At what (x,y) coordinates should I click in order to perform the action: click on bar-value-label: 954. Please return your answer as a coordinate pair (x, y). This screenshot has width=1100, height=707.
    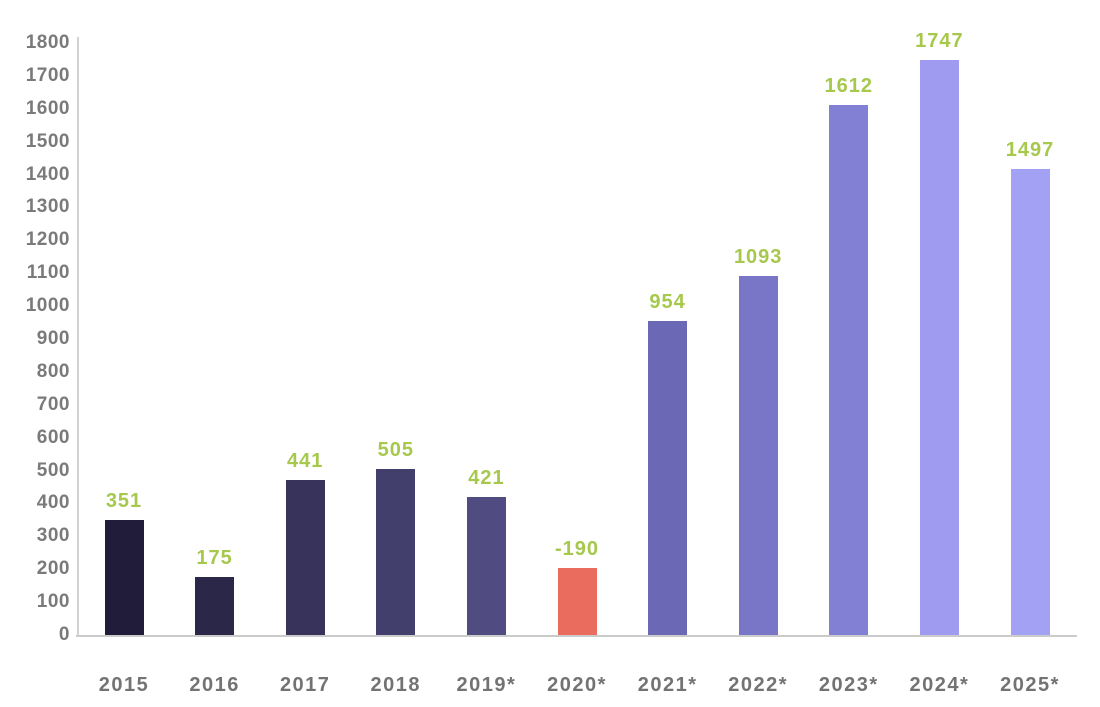
    Looking at the image, I should click on (667, 302).